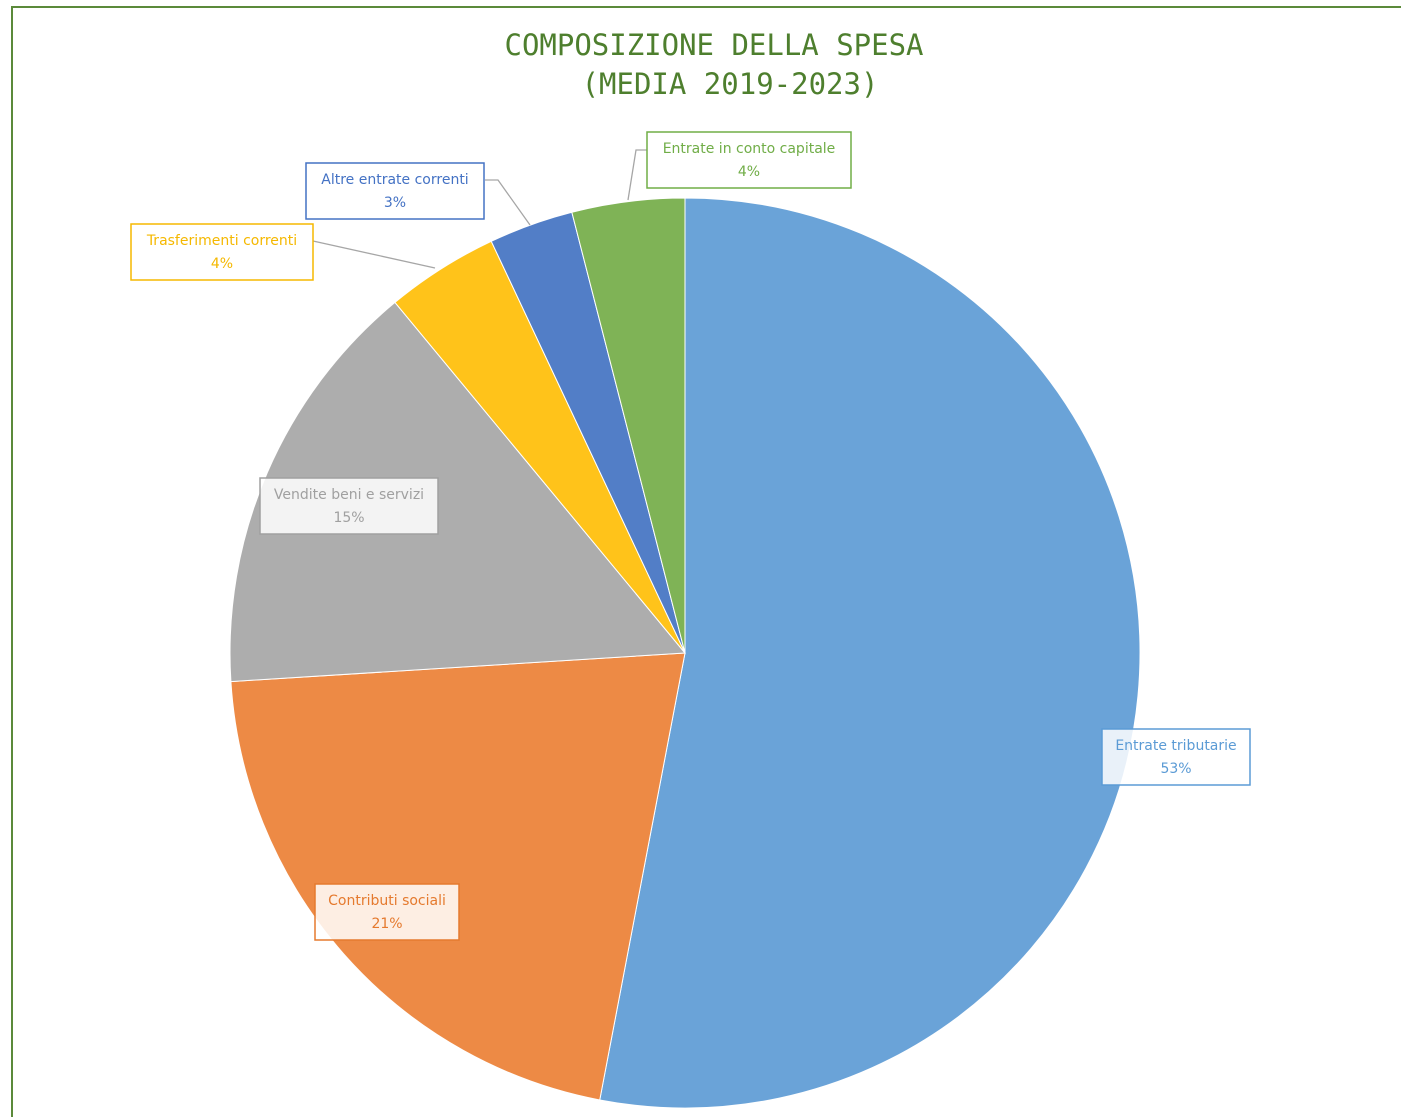 This screenshot has height=1117, width=1401. I want to click on category-label: Contributi sociali, so click(387, 901).